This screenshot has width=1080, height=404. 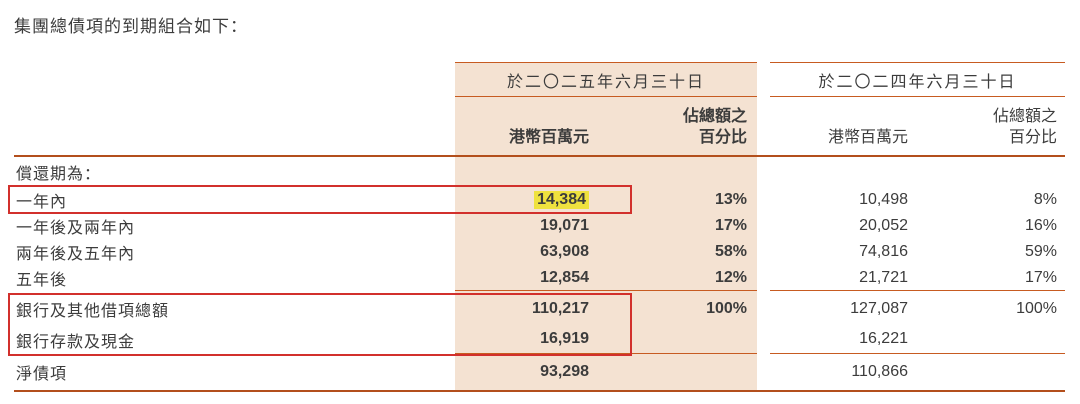 I want to click on cell-percent-2025: 58%, so click(x=730, y=251).